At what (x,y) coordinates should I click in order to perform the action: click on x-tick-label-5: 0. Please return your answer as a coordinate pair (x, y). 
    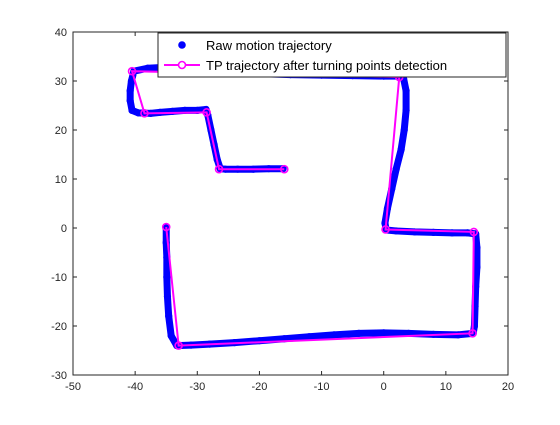
    Looking at the image, I should click on (384, 387).